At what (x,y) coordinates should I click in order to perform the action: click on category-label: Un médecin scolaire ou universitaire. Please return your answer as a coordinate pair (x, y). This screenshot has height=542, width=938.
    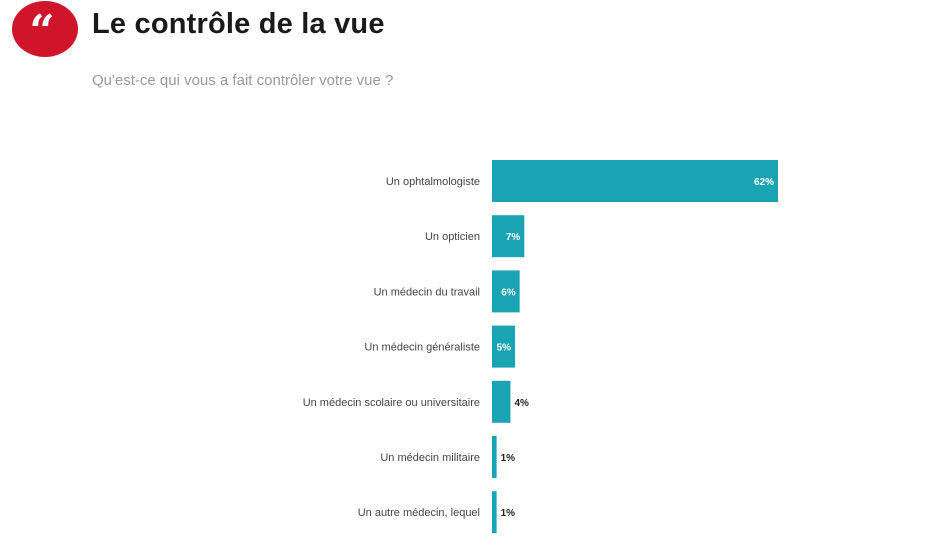
    Looking at the image, I should click on (391, 403).